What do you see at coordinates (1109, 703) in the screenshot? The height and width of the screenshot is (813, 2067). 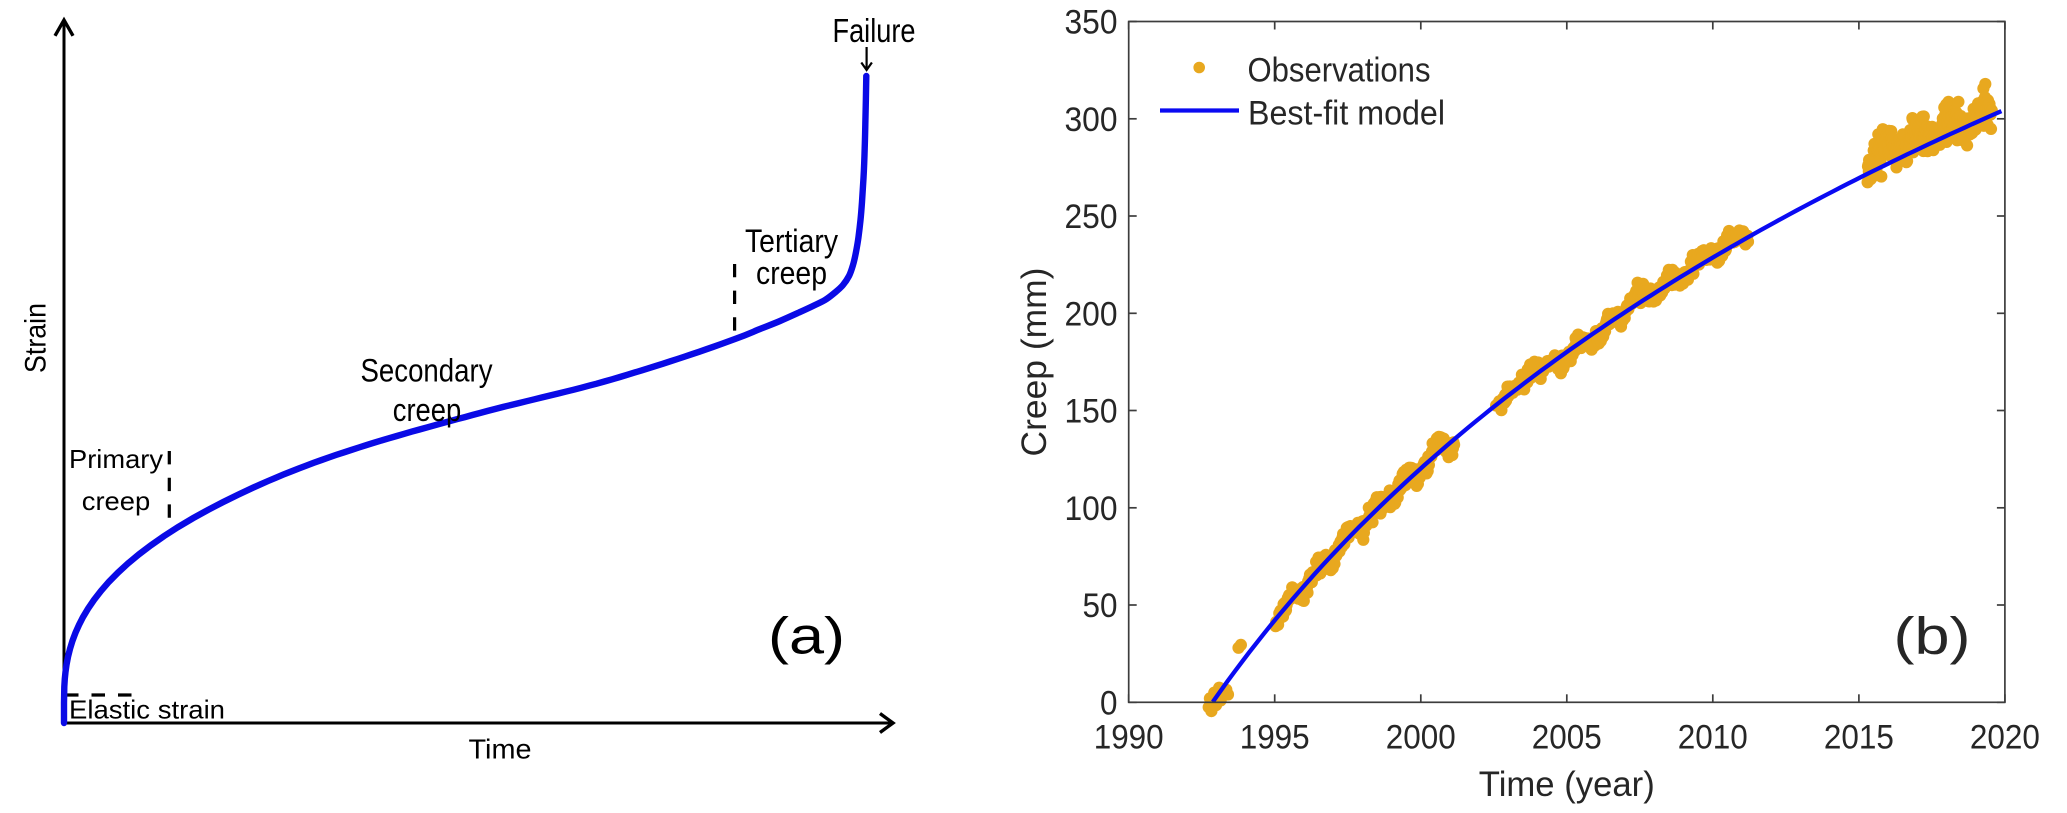 I see `svg-text: 0` at bounding box center [1109, 703].